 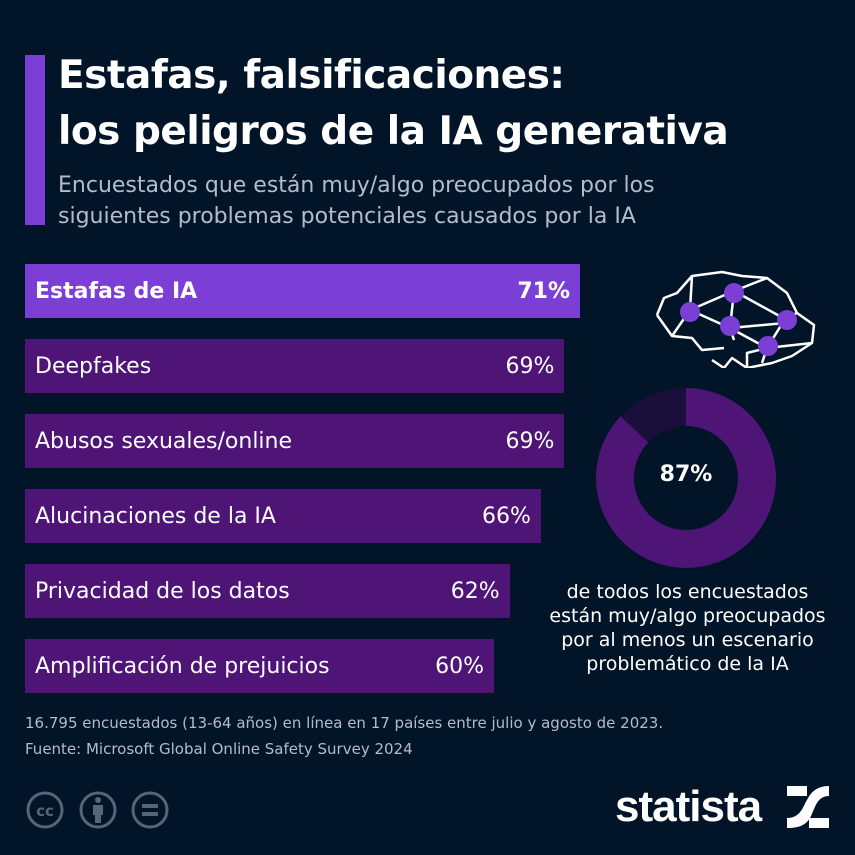 I want to click on caption-line: por al menos un escenario, so click(x=687, y=640).